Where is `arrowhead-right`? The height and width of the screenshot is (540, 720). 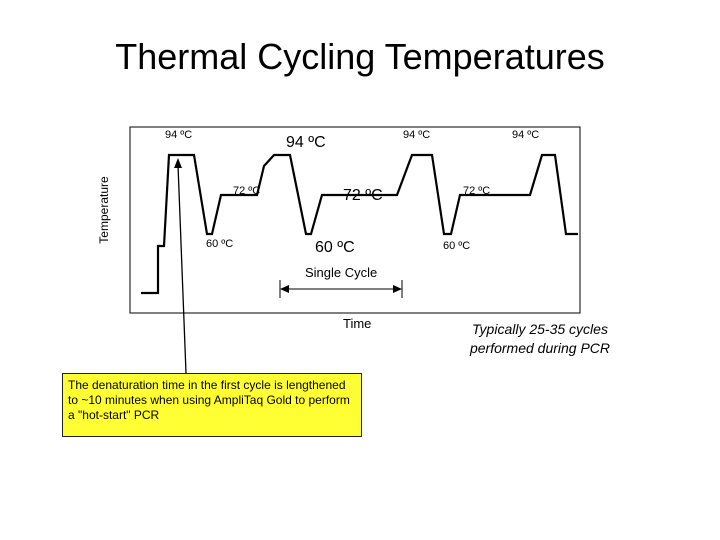
arrowhead-right is located at coordinates (397, 289).